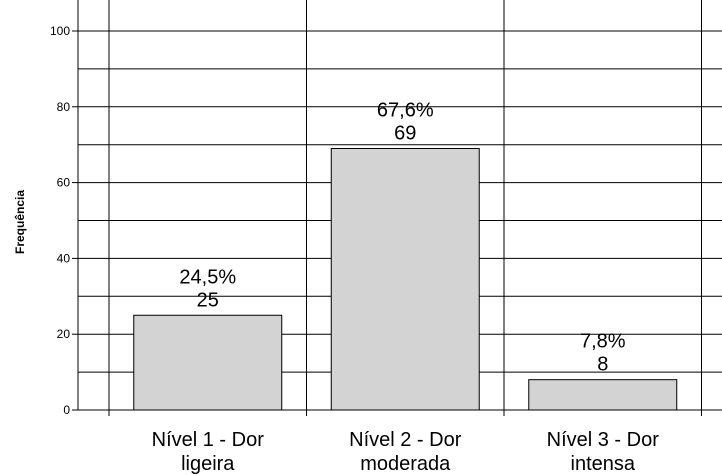 The width and height of the screenshot is (722, 475). Describe the element at coordinates (603, 440) in the screenshot. I see `x-tick-label: Nível 3 - Dor` at that location.